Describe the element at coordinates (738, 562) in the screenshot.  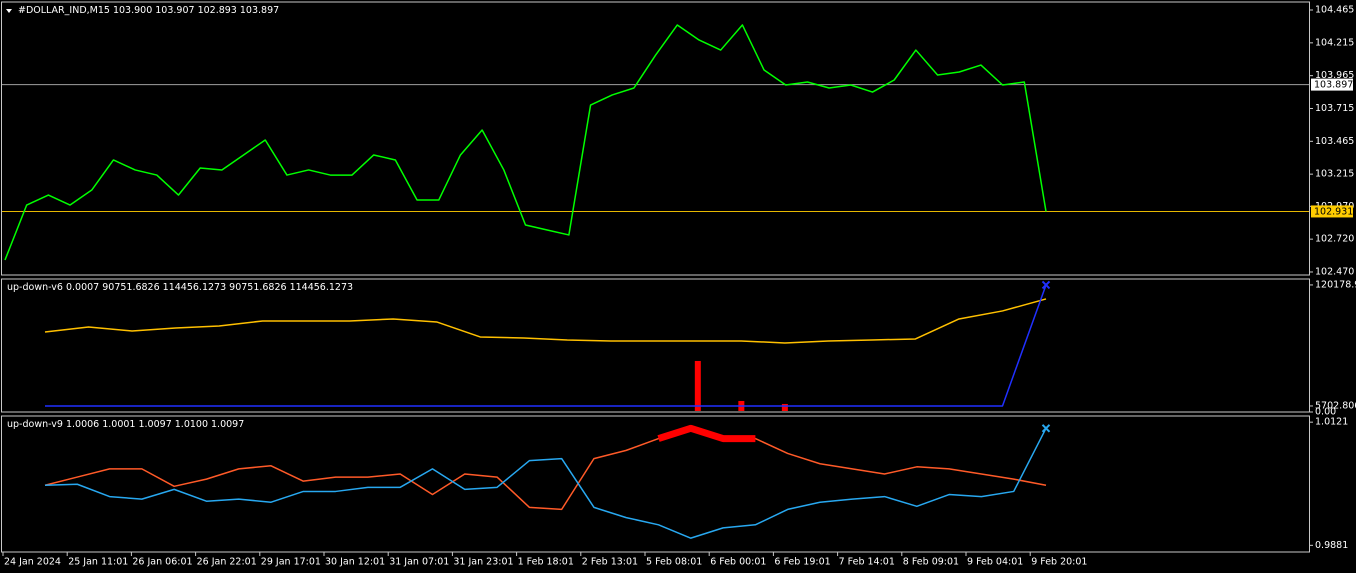
I see `x-tick-label: 6 Feb 00:01` at that location.